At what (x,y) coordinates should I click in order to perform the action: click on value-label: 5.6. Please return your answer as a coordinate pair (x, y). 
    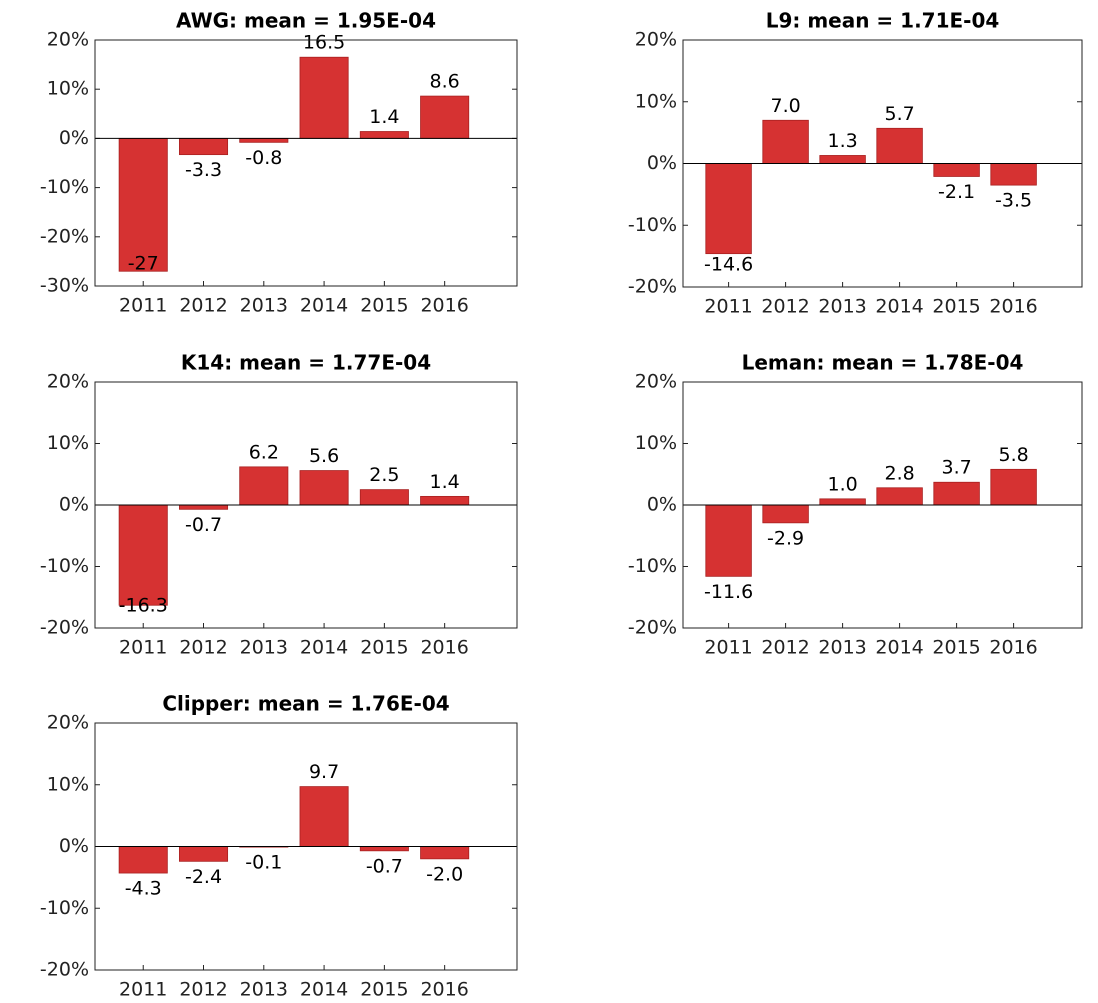
    Looking at the image, I should click on (324, 456).